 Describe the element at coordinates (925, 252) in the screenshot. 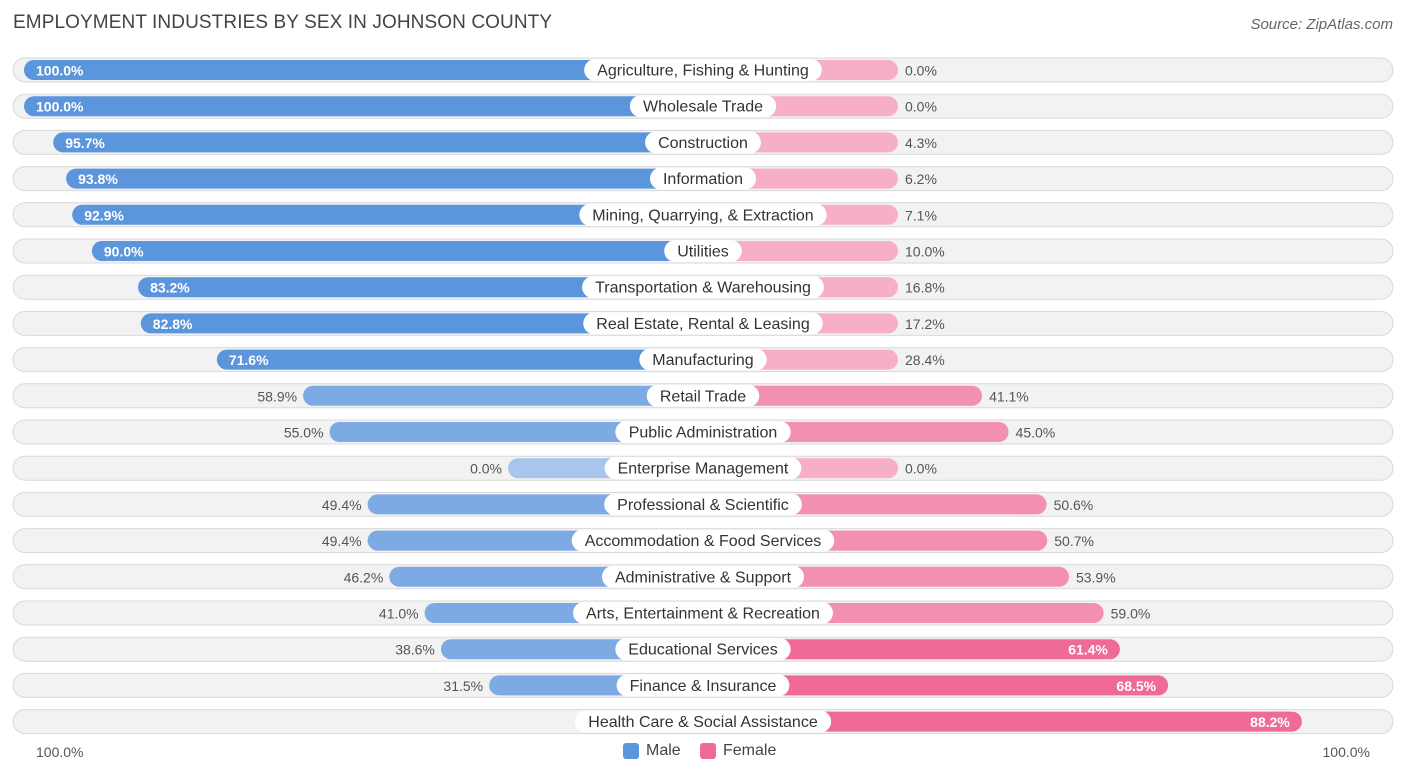

I see `data-label-female: 10.0%` at that location.